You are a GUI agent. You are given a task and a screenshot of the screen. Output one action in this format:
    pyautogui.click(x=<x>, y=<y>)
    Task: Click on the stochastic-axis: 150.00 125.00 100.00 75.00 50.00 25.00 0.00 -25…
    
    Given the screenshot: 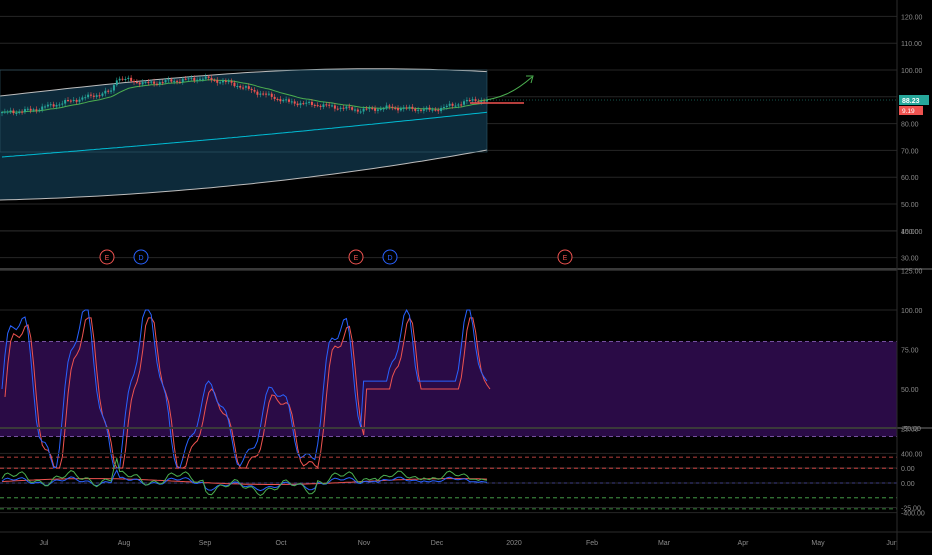 What is the action you would take?
    pyautogui.click(x=912, y=371)
    